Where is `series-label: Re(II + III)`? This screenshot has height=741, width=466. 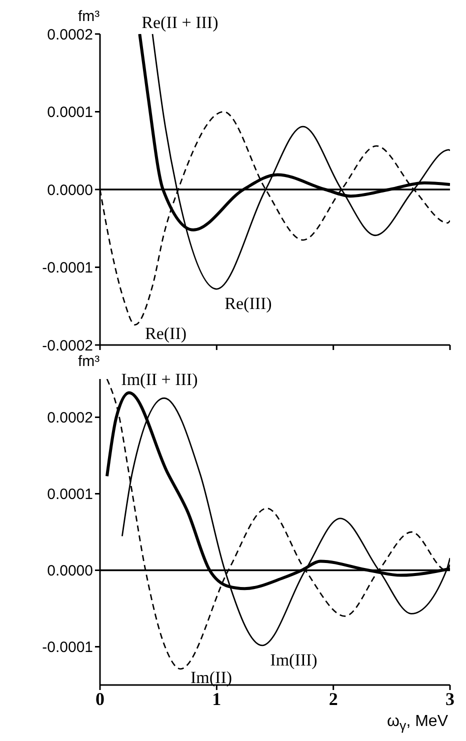 series-label: Re(II + III) is located at coordinates (180, 22).